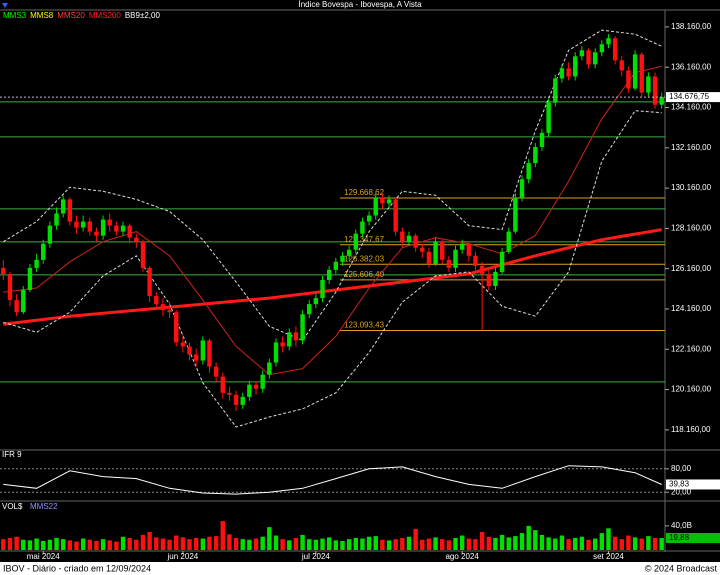 The height and width of the screenshot is (575, 720). What do you see at coordinates (691, 147) in the screenshot?
I see `y-tick-label: 132.160,00` at bounding box center [691, 147].